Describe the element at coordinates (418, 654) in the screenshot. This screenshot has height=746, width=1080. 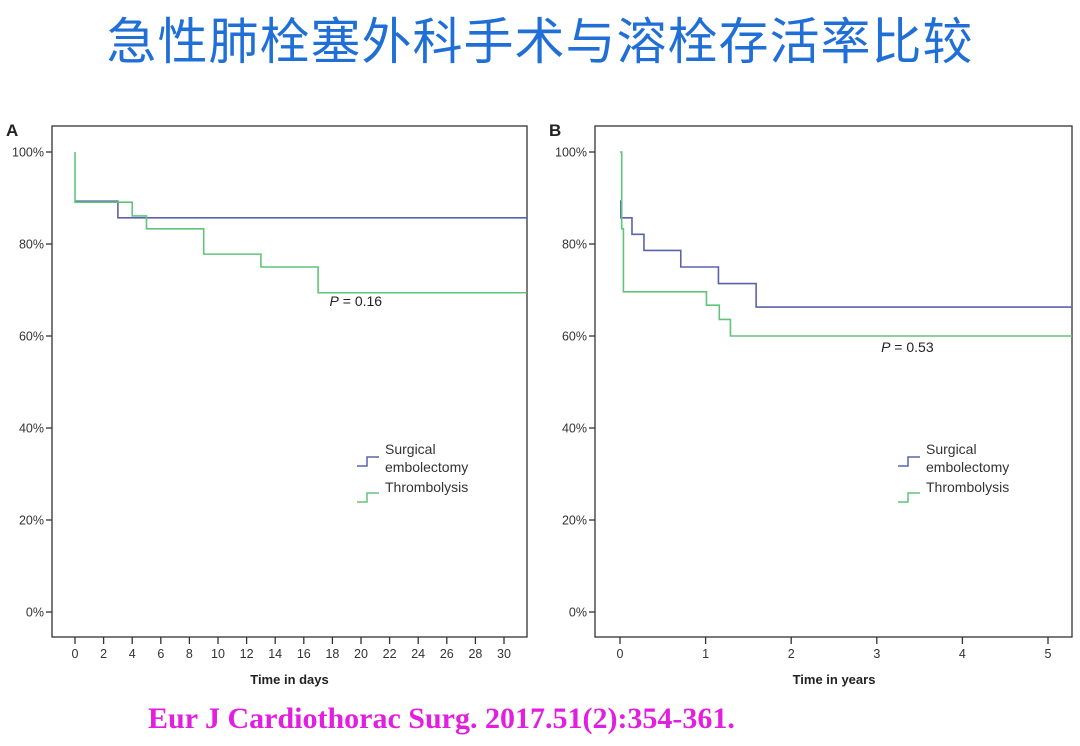
I see `x-tick-label: 24` at that location.